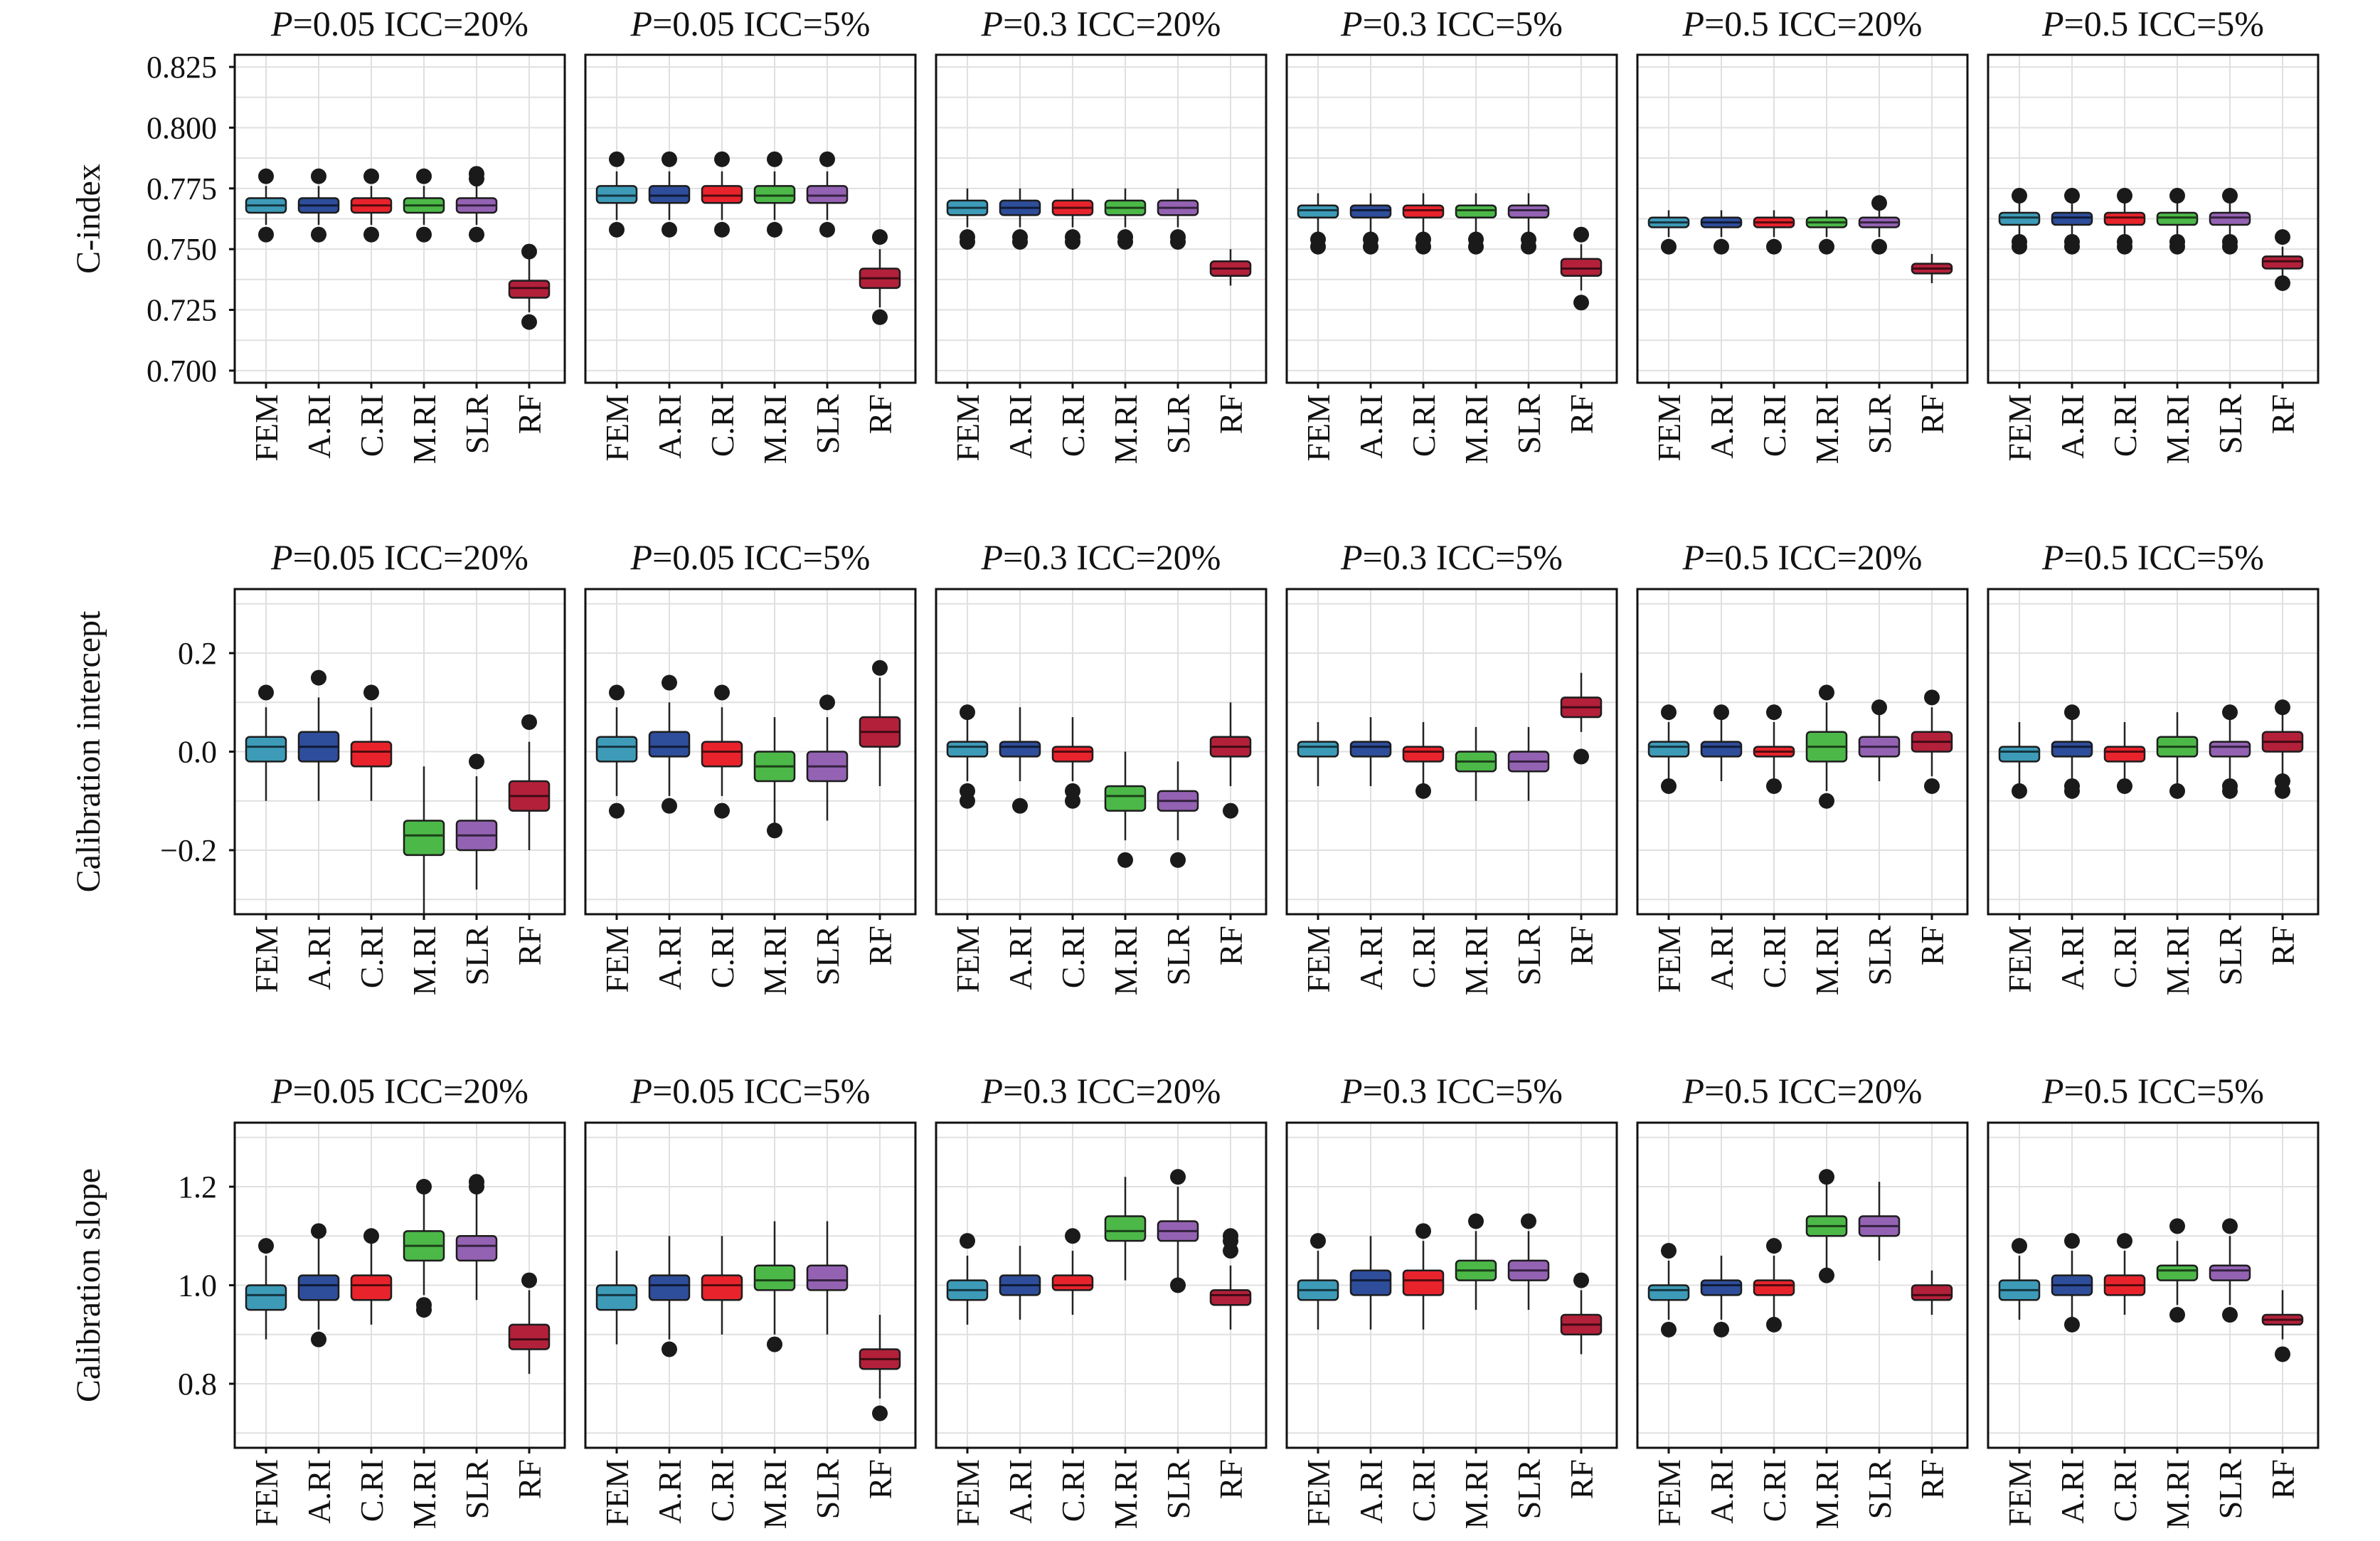 Image resolution: width=2380 pixels, height=1541 pixels. What do you see at coordinates (1451, 557) in the screenshot?
I see `panel-title: P=0.3 ICC=5%` at bounding box center [1451, 557].